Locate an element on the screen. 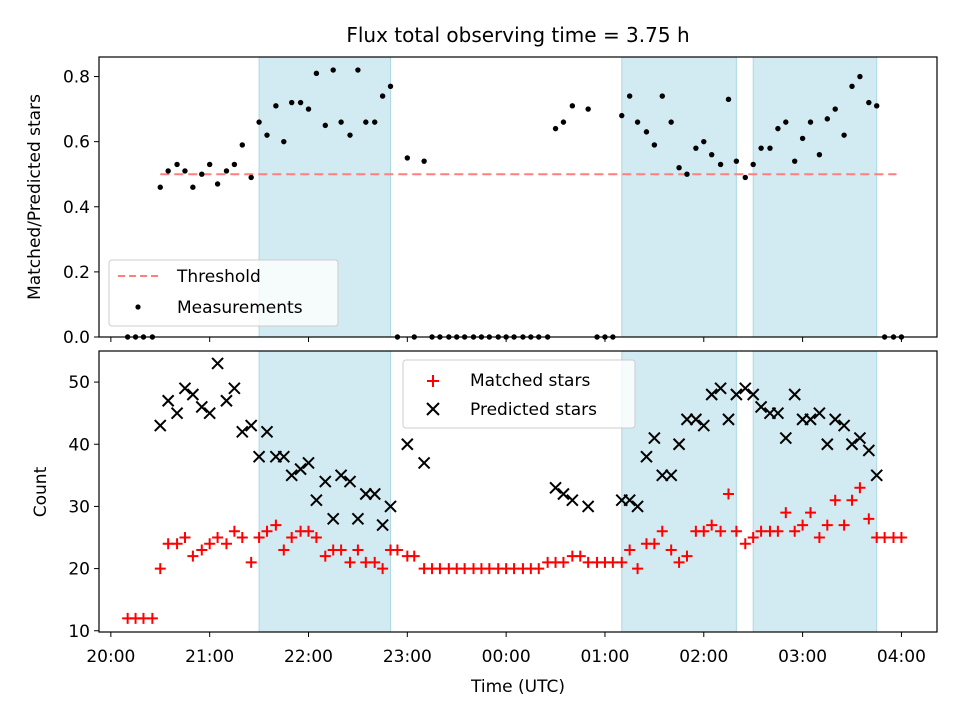 The height and width of the screenshot is (724, 960). top-y-tick-label: 0.2 is located at coordinates (76, 273).